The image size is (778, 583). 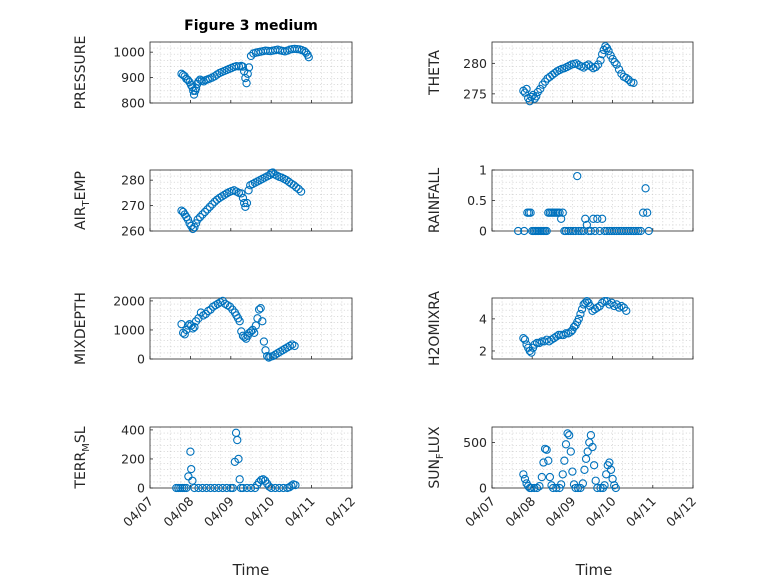 I want to click on panel-h2omixra: 2 4 H2OMIXRA, so click(x=560, y=328).